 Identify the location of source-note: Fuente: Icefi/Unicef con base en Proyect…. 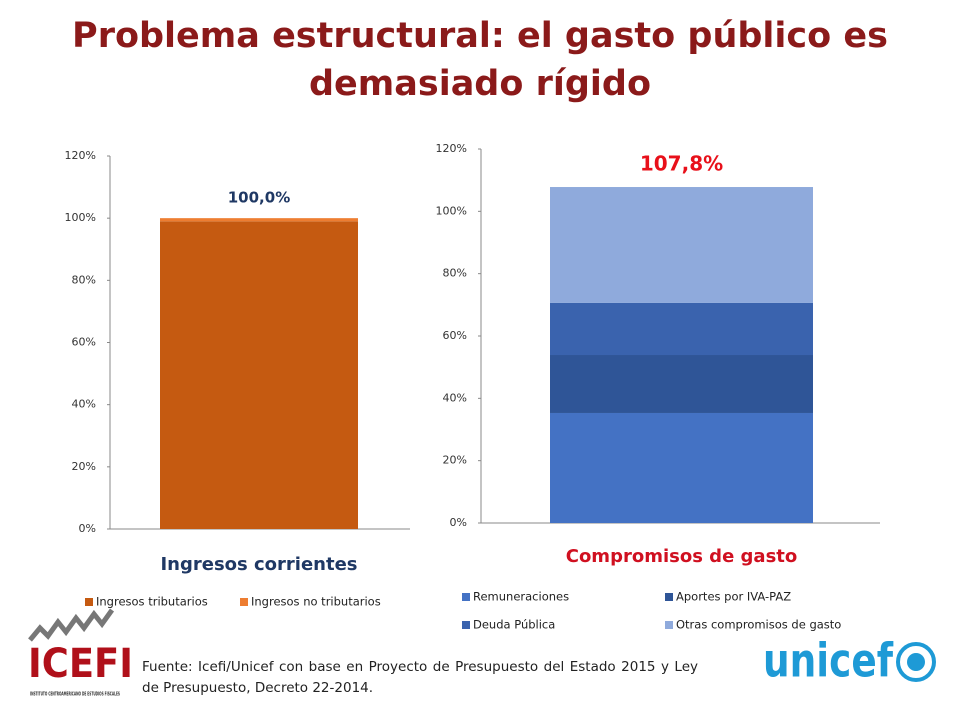
(420, 677).